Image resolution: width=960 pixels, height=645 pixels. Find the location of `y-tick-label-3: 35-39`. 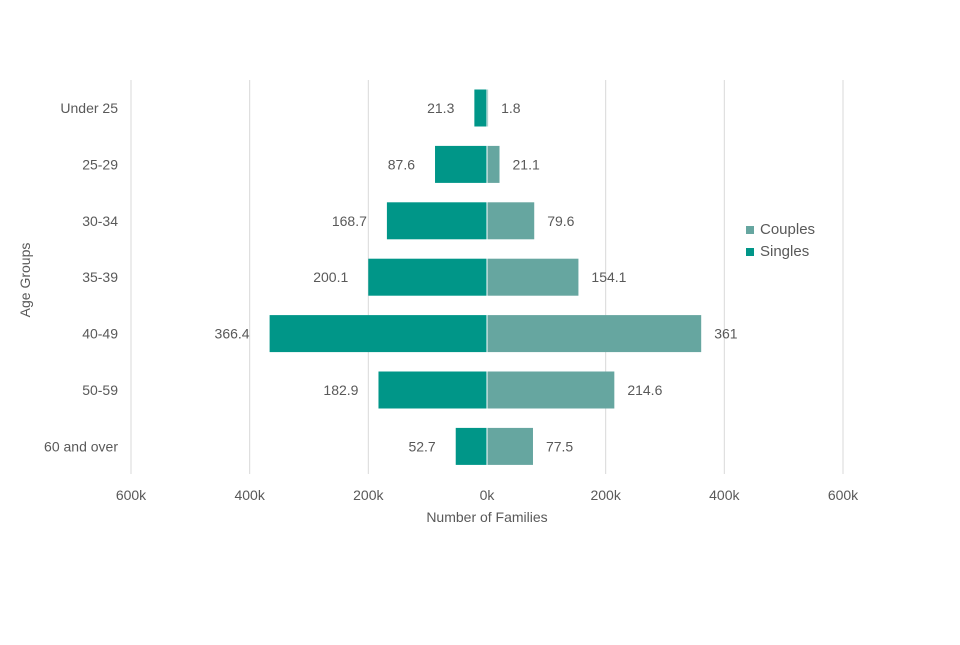

y-tick-label-3: 35-39 is located at coordinates (100, 277).